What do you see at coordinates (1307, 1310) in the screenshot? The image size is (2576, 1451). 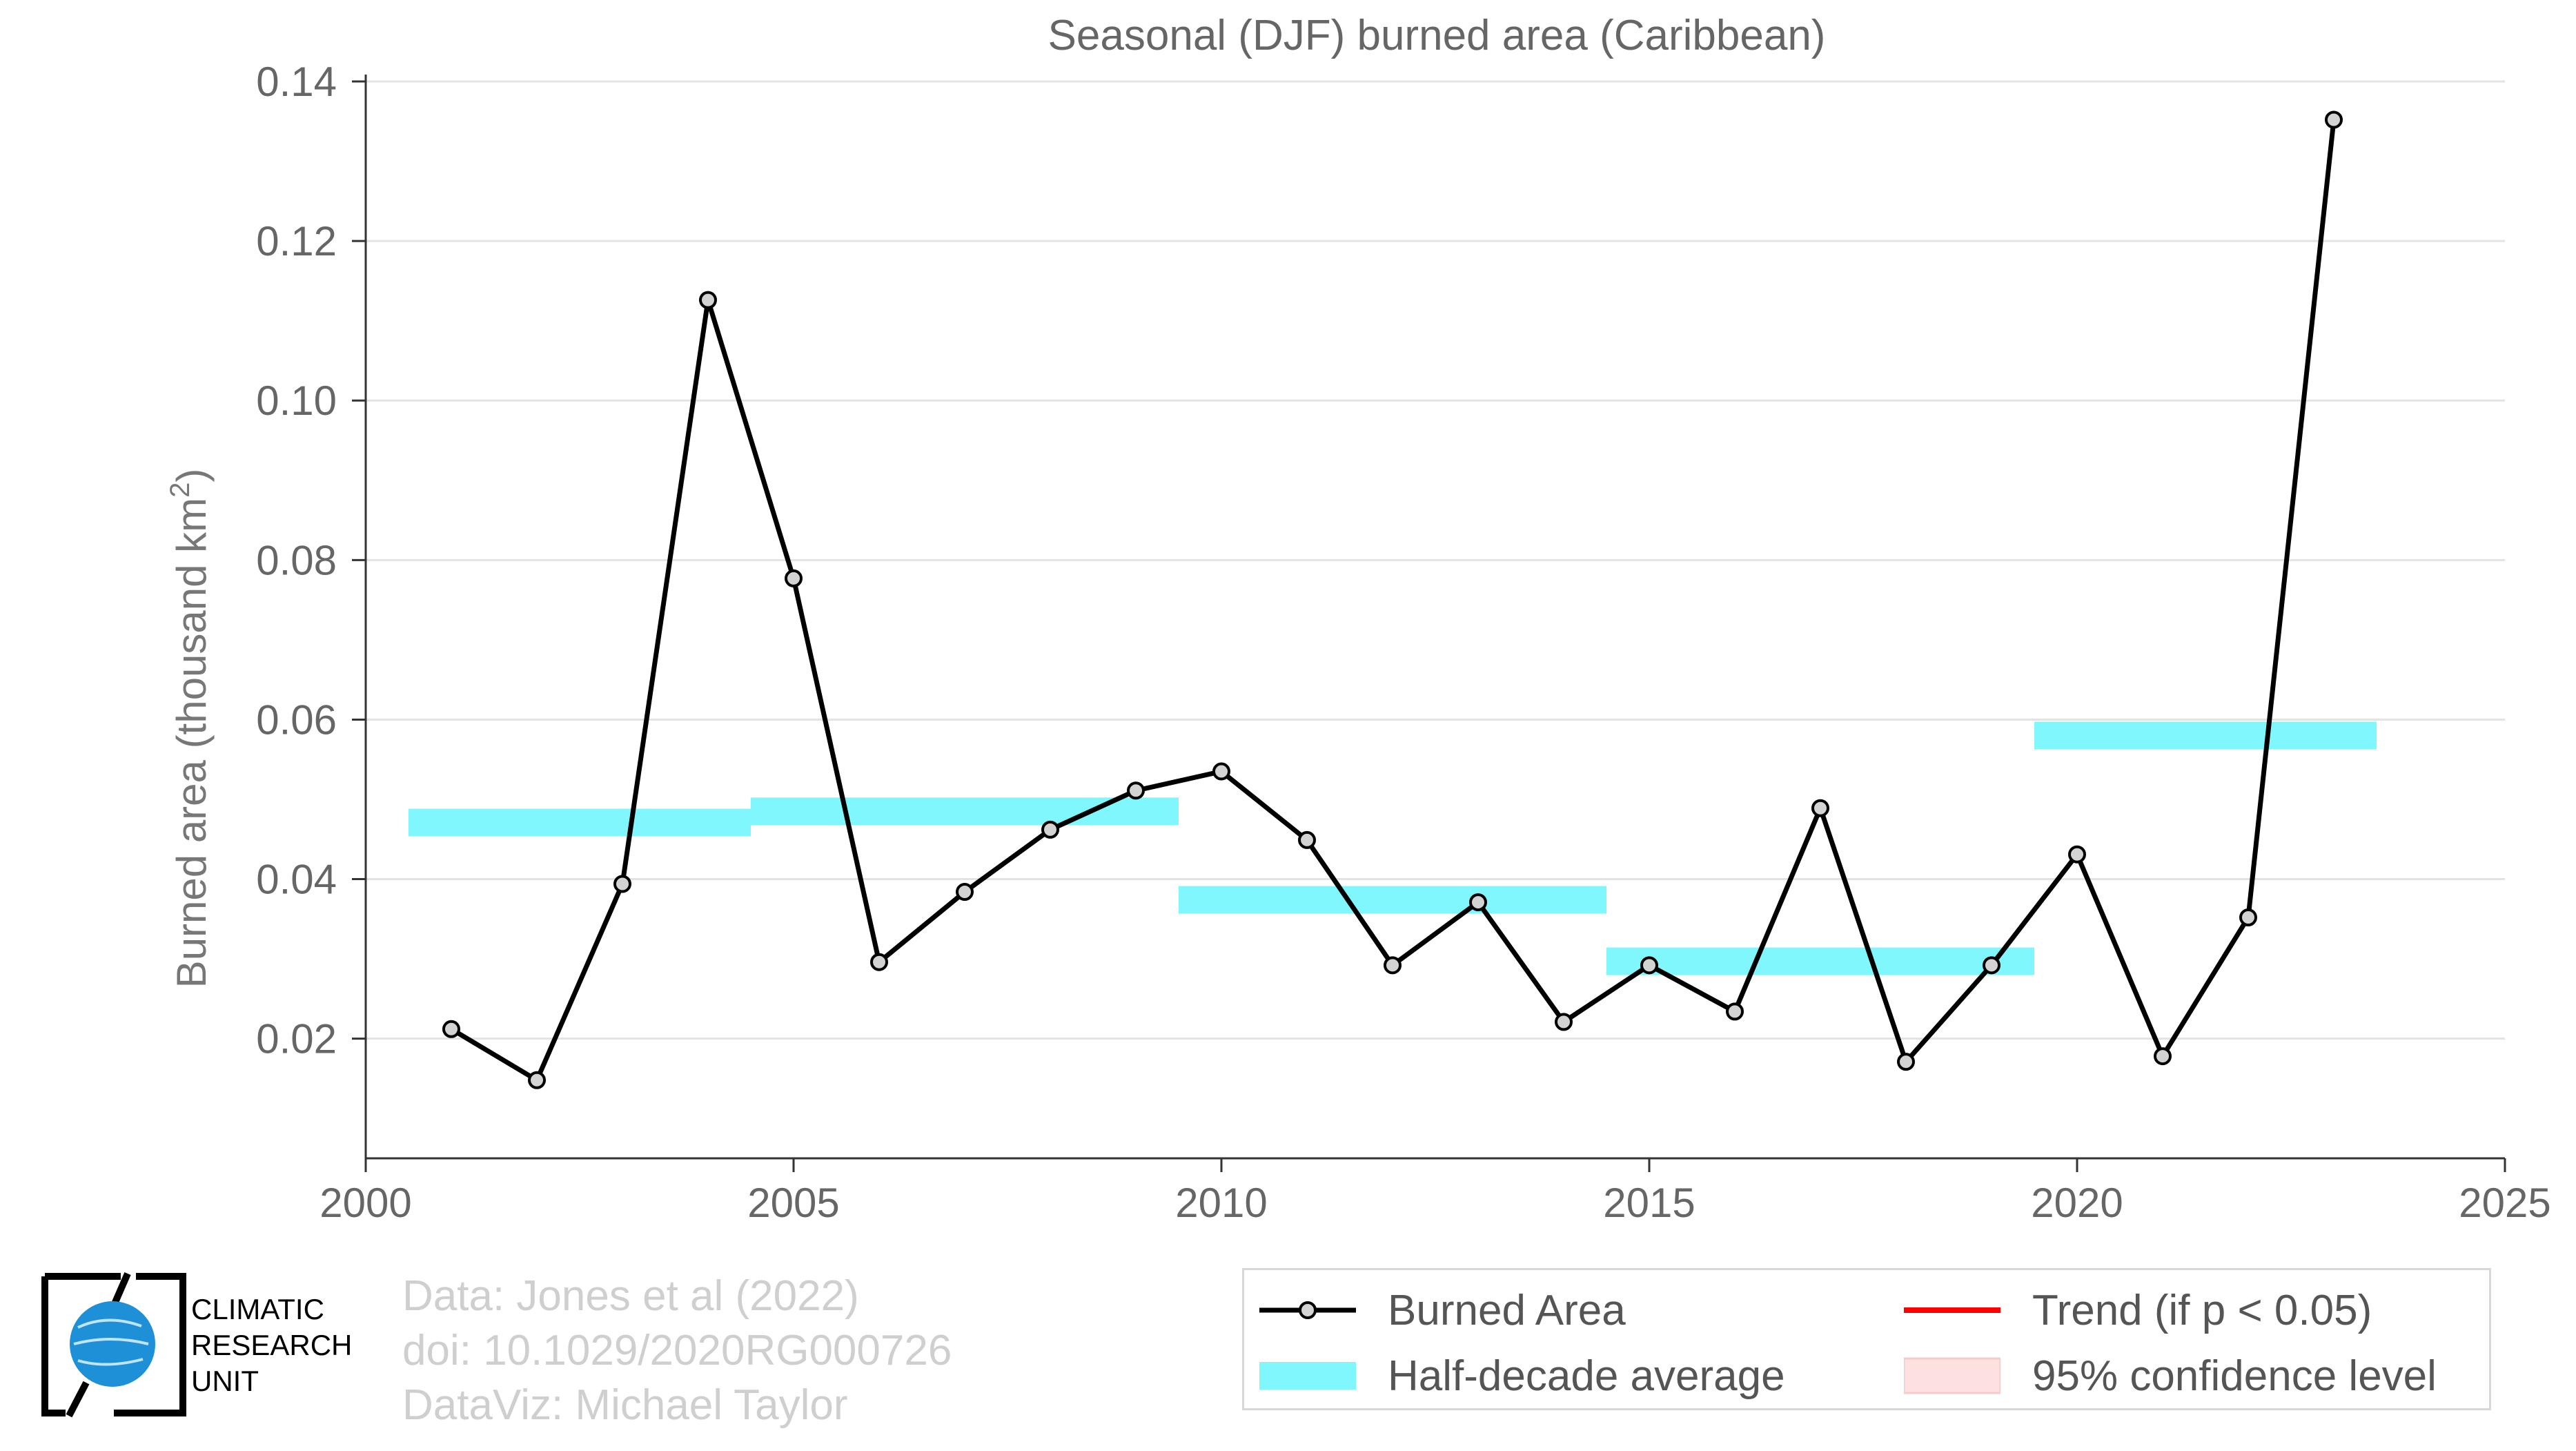 I see `legend-swatch-line-marker` at bounding box center [1307, 1310].